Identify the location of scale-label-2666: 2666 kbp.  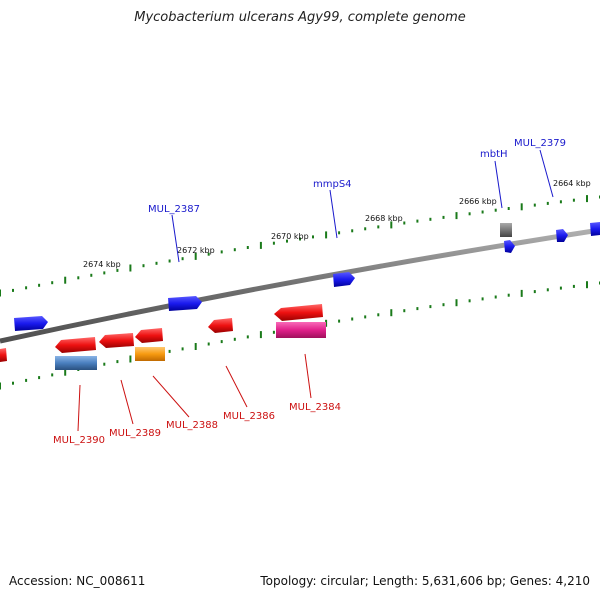
(478, 201).